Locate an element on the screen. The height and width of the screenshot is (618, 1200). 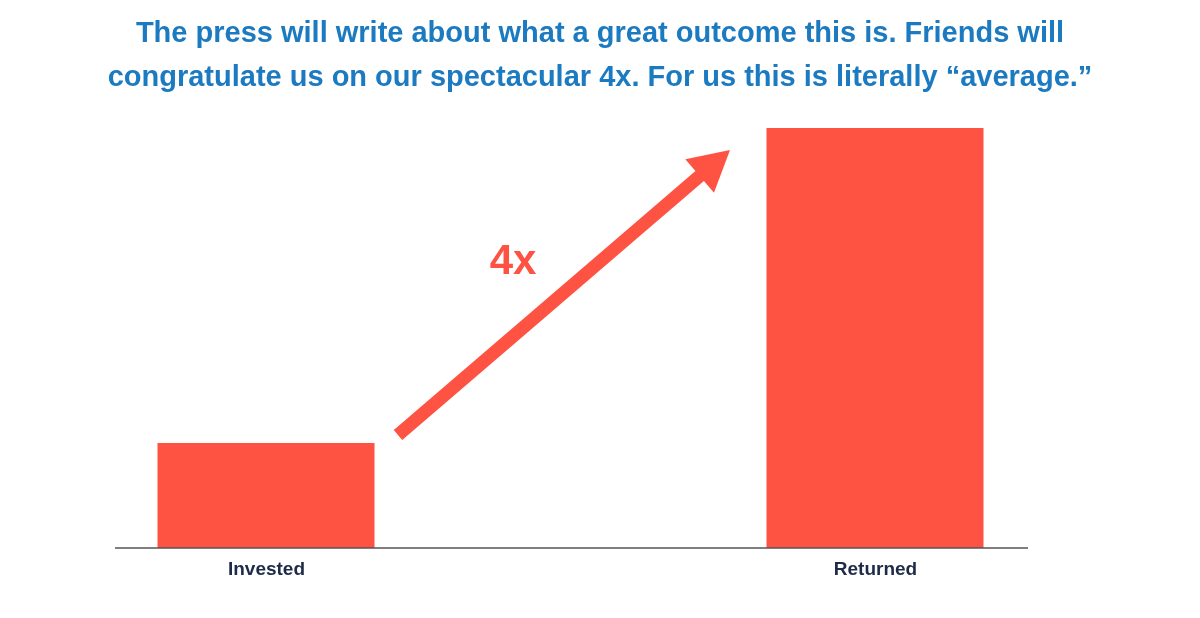
chart-title: The press will write about what a great outcome this is. Friends will congratulate us on our spectacular 4x. For us this is literally “average.” is located at coordinates (600, 54).